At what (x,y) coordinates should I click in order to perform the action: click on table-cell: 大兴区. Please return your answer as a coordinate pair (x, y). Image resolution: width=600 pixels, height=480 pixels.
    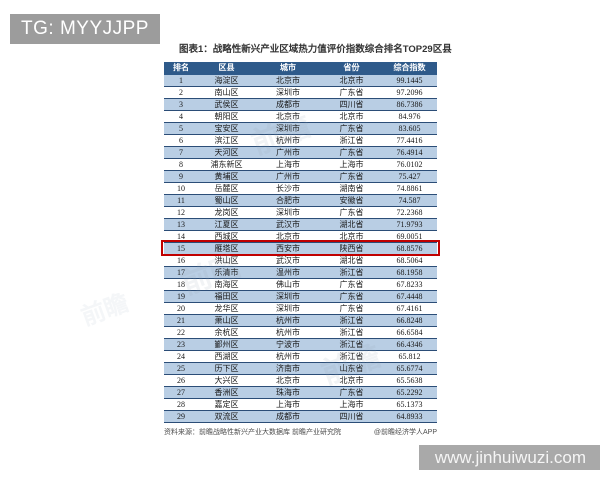
    Looking at the image, I should click on (226, 380).